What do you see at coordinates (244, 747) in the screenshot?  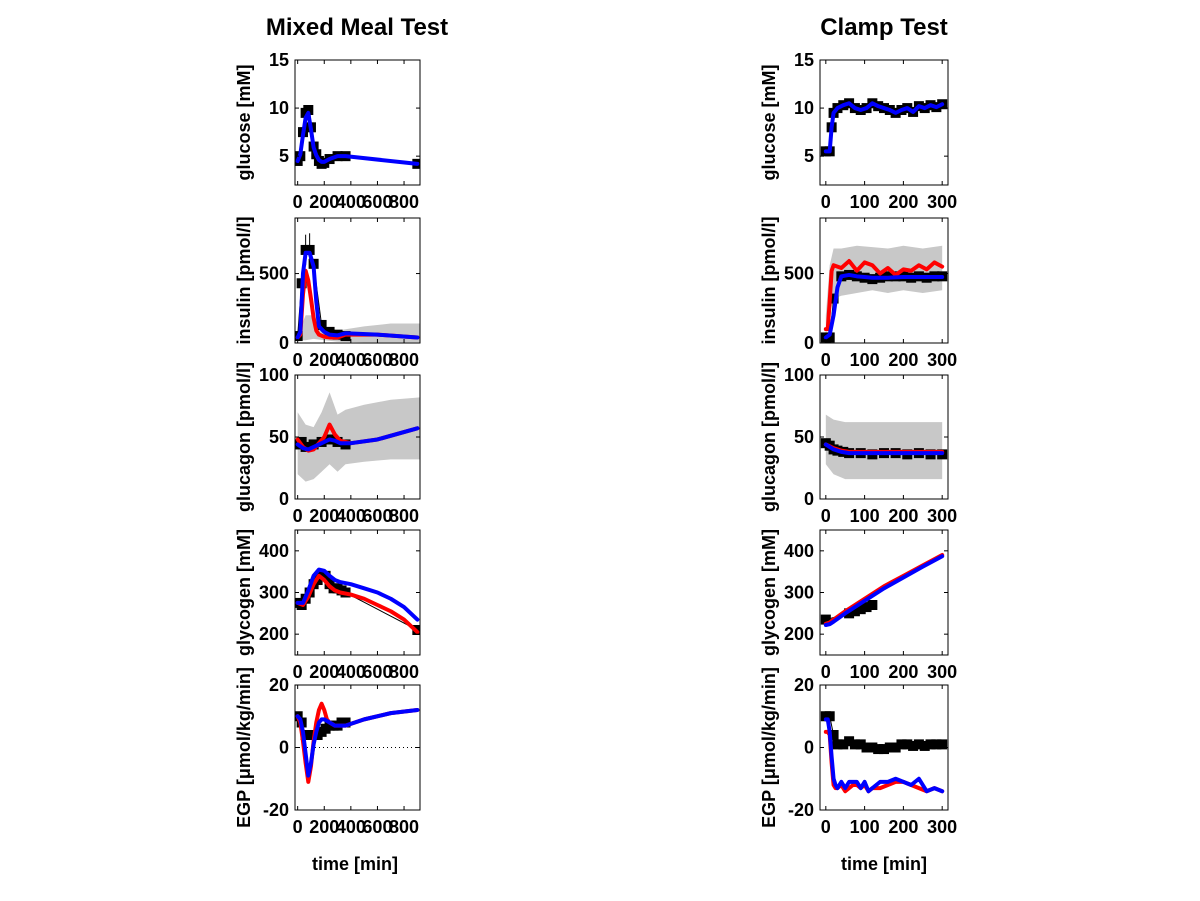 I see `y-axis-label: EGP [μmol/kg/min]` at bounding box center [244, 747].